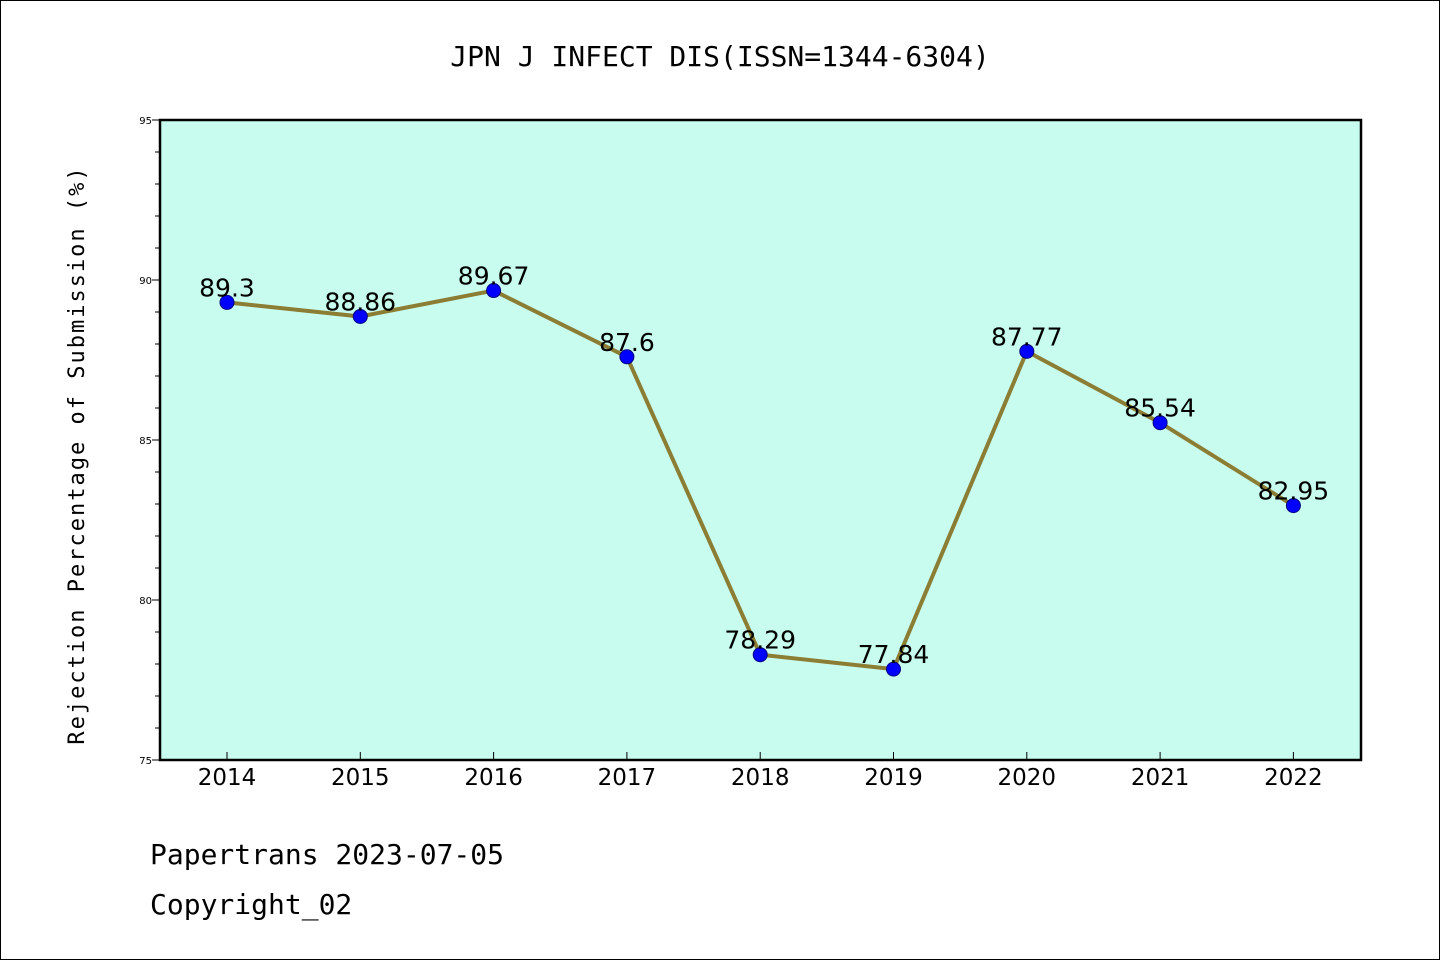  I want to click on data-label: 89.67, so click(494, 276).